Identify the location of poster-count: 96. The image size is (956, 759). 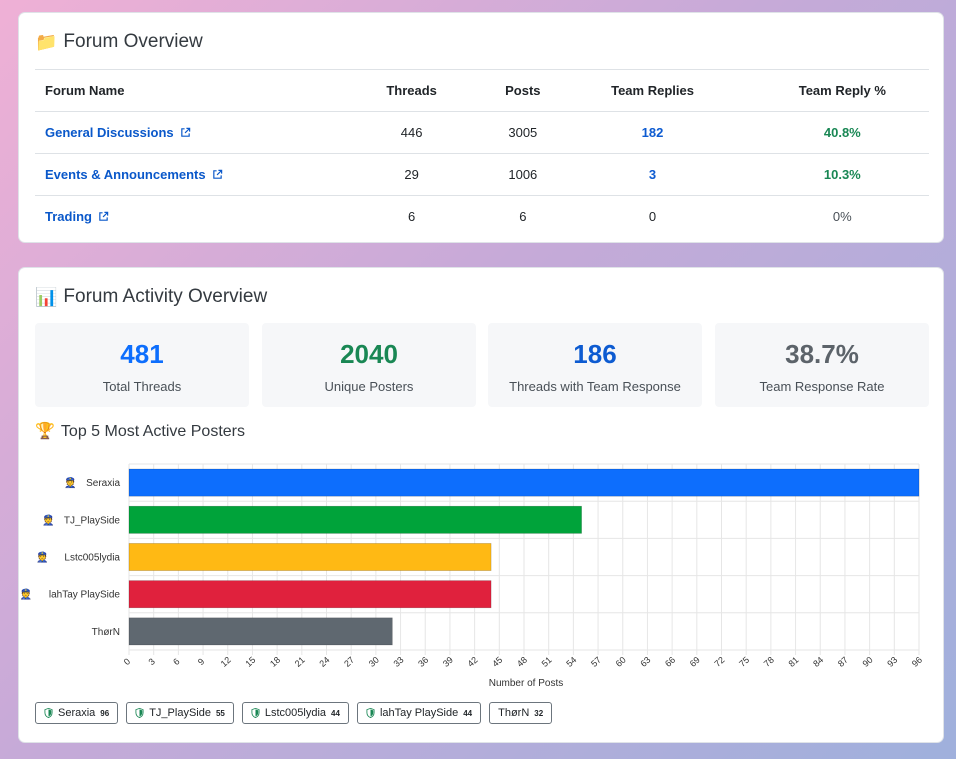
(105, 713).